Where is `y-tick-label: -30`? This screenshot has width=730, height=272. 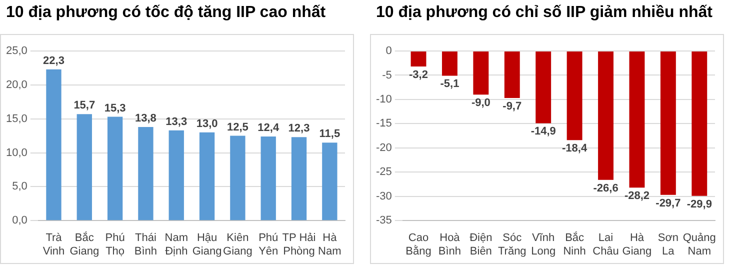
y-tick-label: -30 is located at coordinates (384, 196).